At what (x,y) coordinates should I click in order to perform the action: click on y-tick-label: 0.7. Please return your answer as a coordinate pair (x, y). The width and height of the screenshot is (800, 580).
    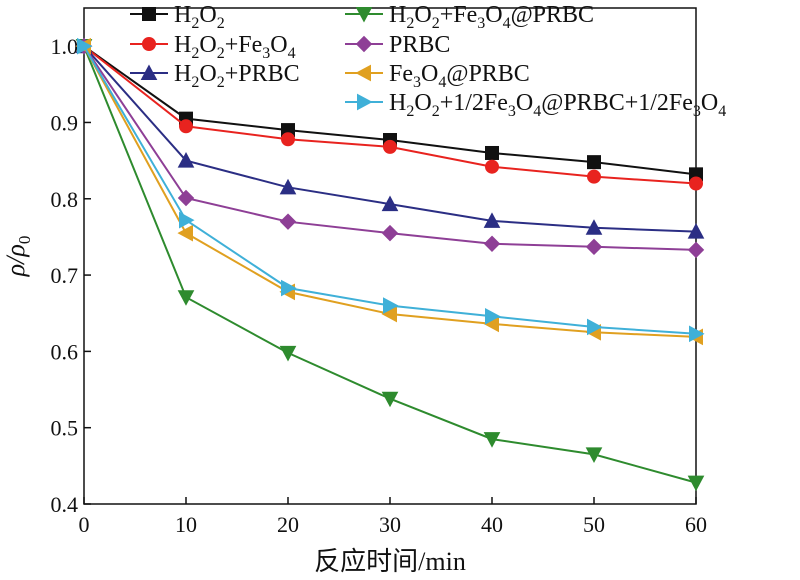
    Looking at the image, I should click on (65, 275).